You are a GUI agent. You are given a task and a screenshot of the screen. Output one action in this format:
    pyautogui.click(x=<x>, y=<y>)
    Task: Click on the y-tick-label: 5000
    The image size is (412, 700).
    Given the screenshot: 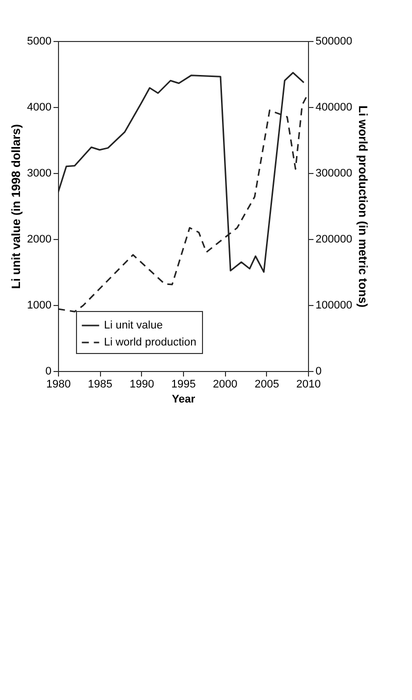 What is the action you would take?
    pyautogui.click(x=39, y=42)
    